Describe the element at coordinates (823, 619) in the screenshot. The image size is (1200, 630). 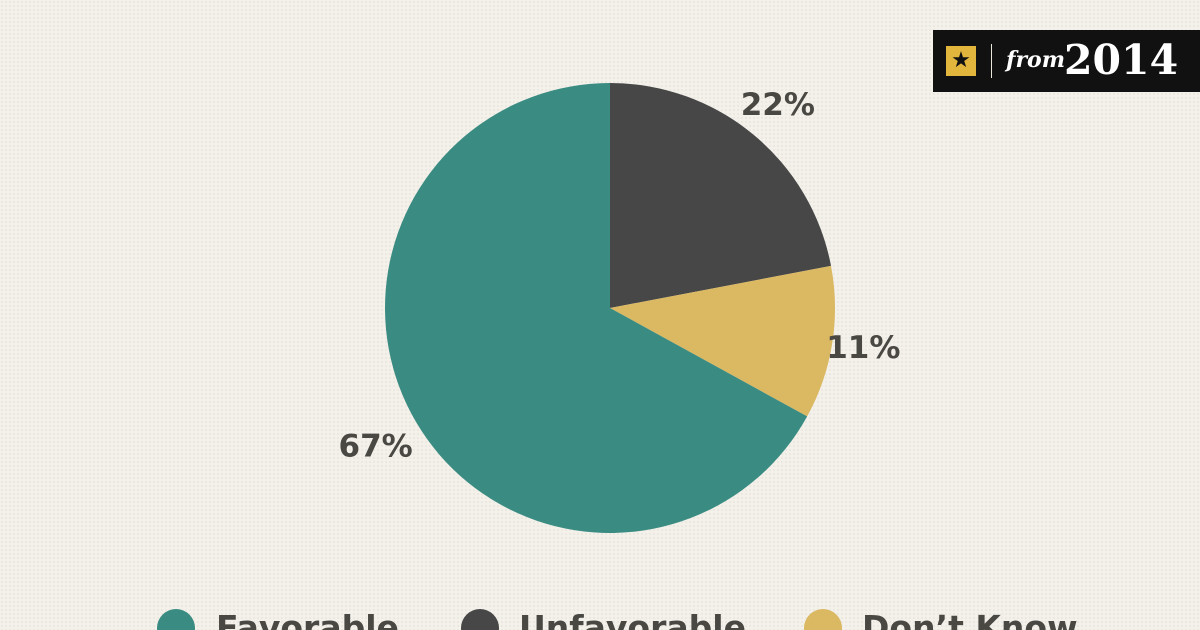
I see `legend-swatch-don-t-know` at that location.